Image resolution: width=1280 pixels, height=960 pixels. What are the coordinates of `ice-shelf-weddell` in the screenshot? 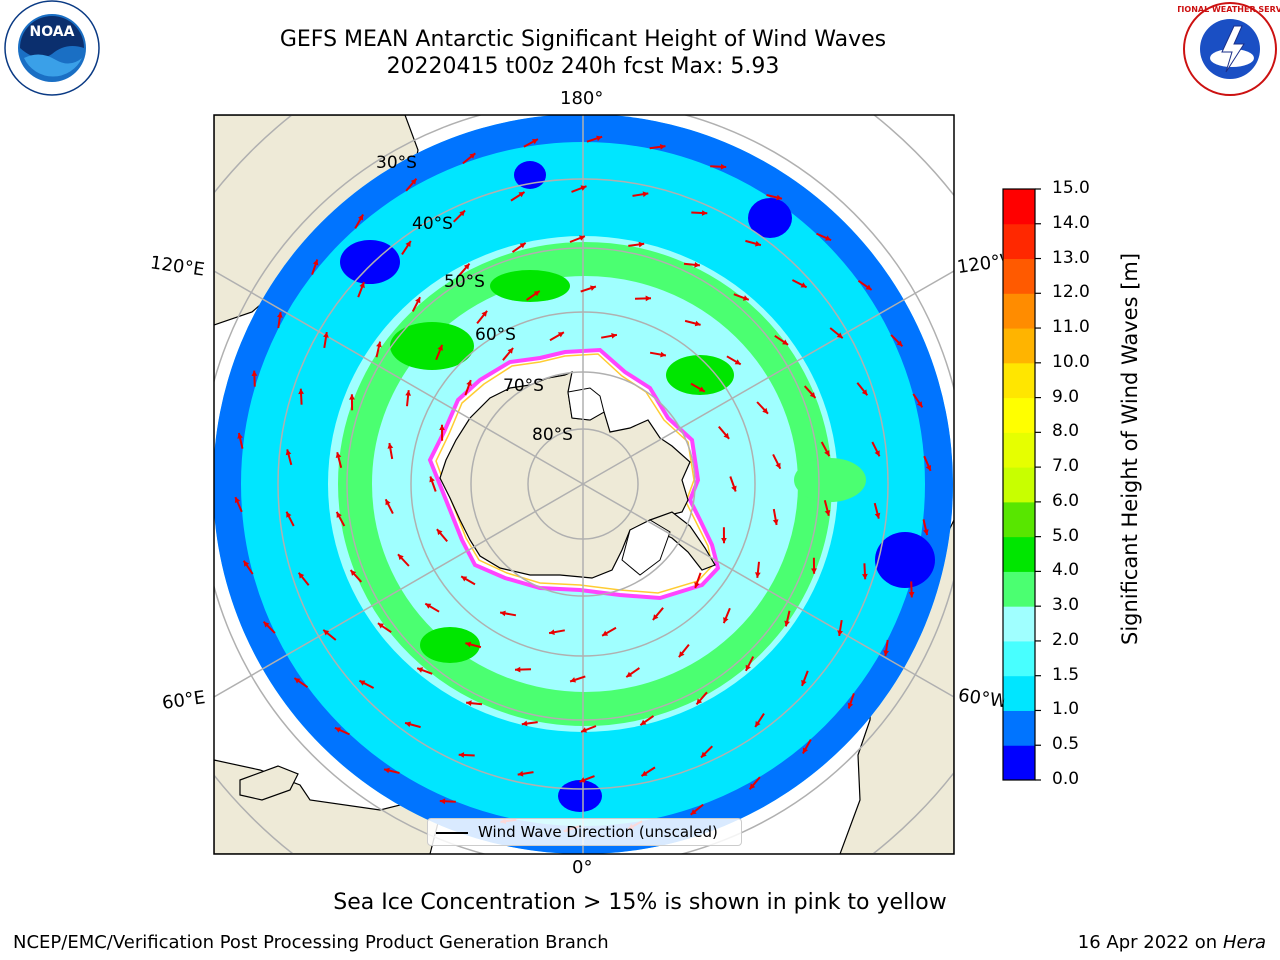 It's located at (646, 547).